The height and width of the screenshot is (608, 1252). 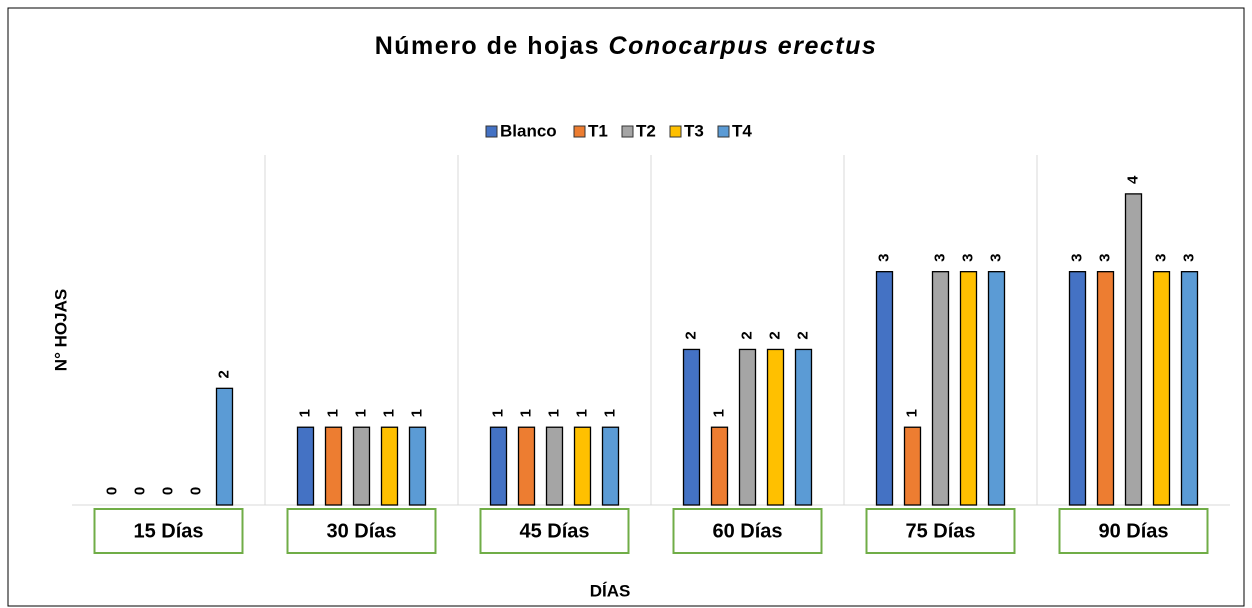 I want to click on x-tick-label: 60 Días, so click(x=747, y=531).